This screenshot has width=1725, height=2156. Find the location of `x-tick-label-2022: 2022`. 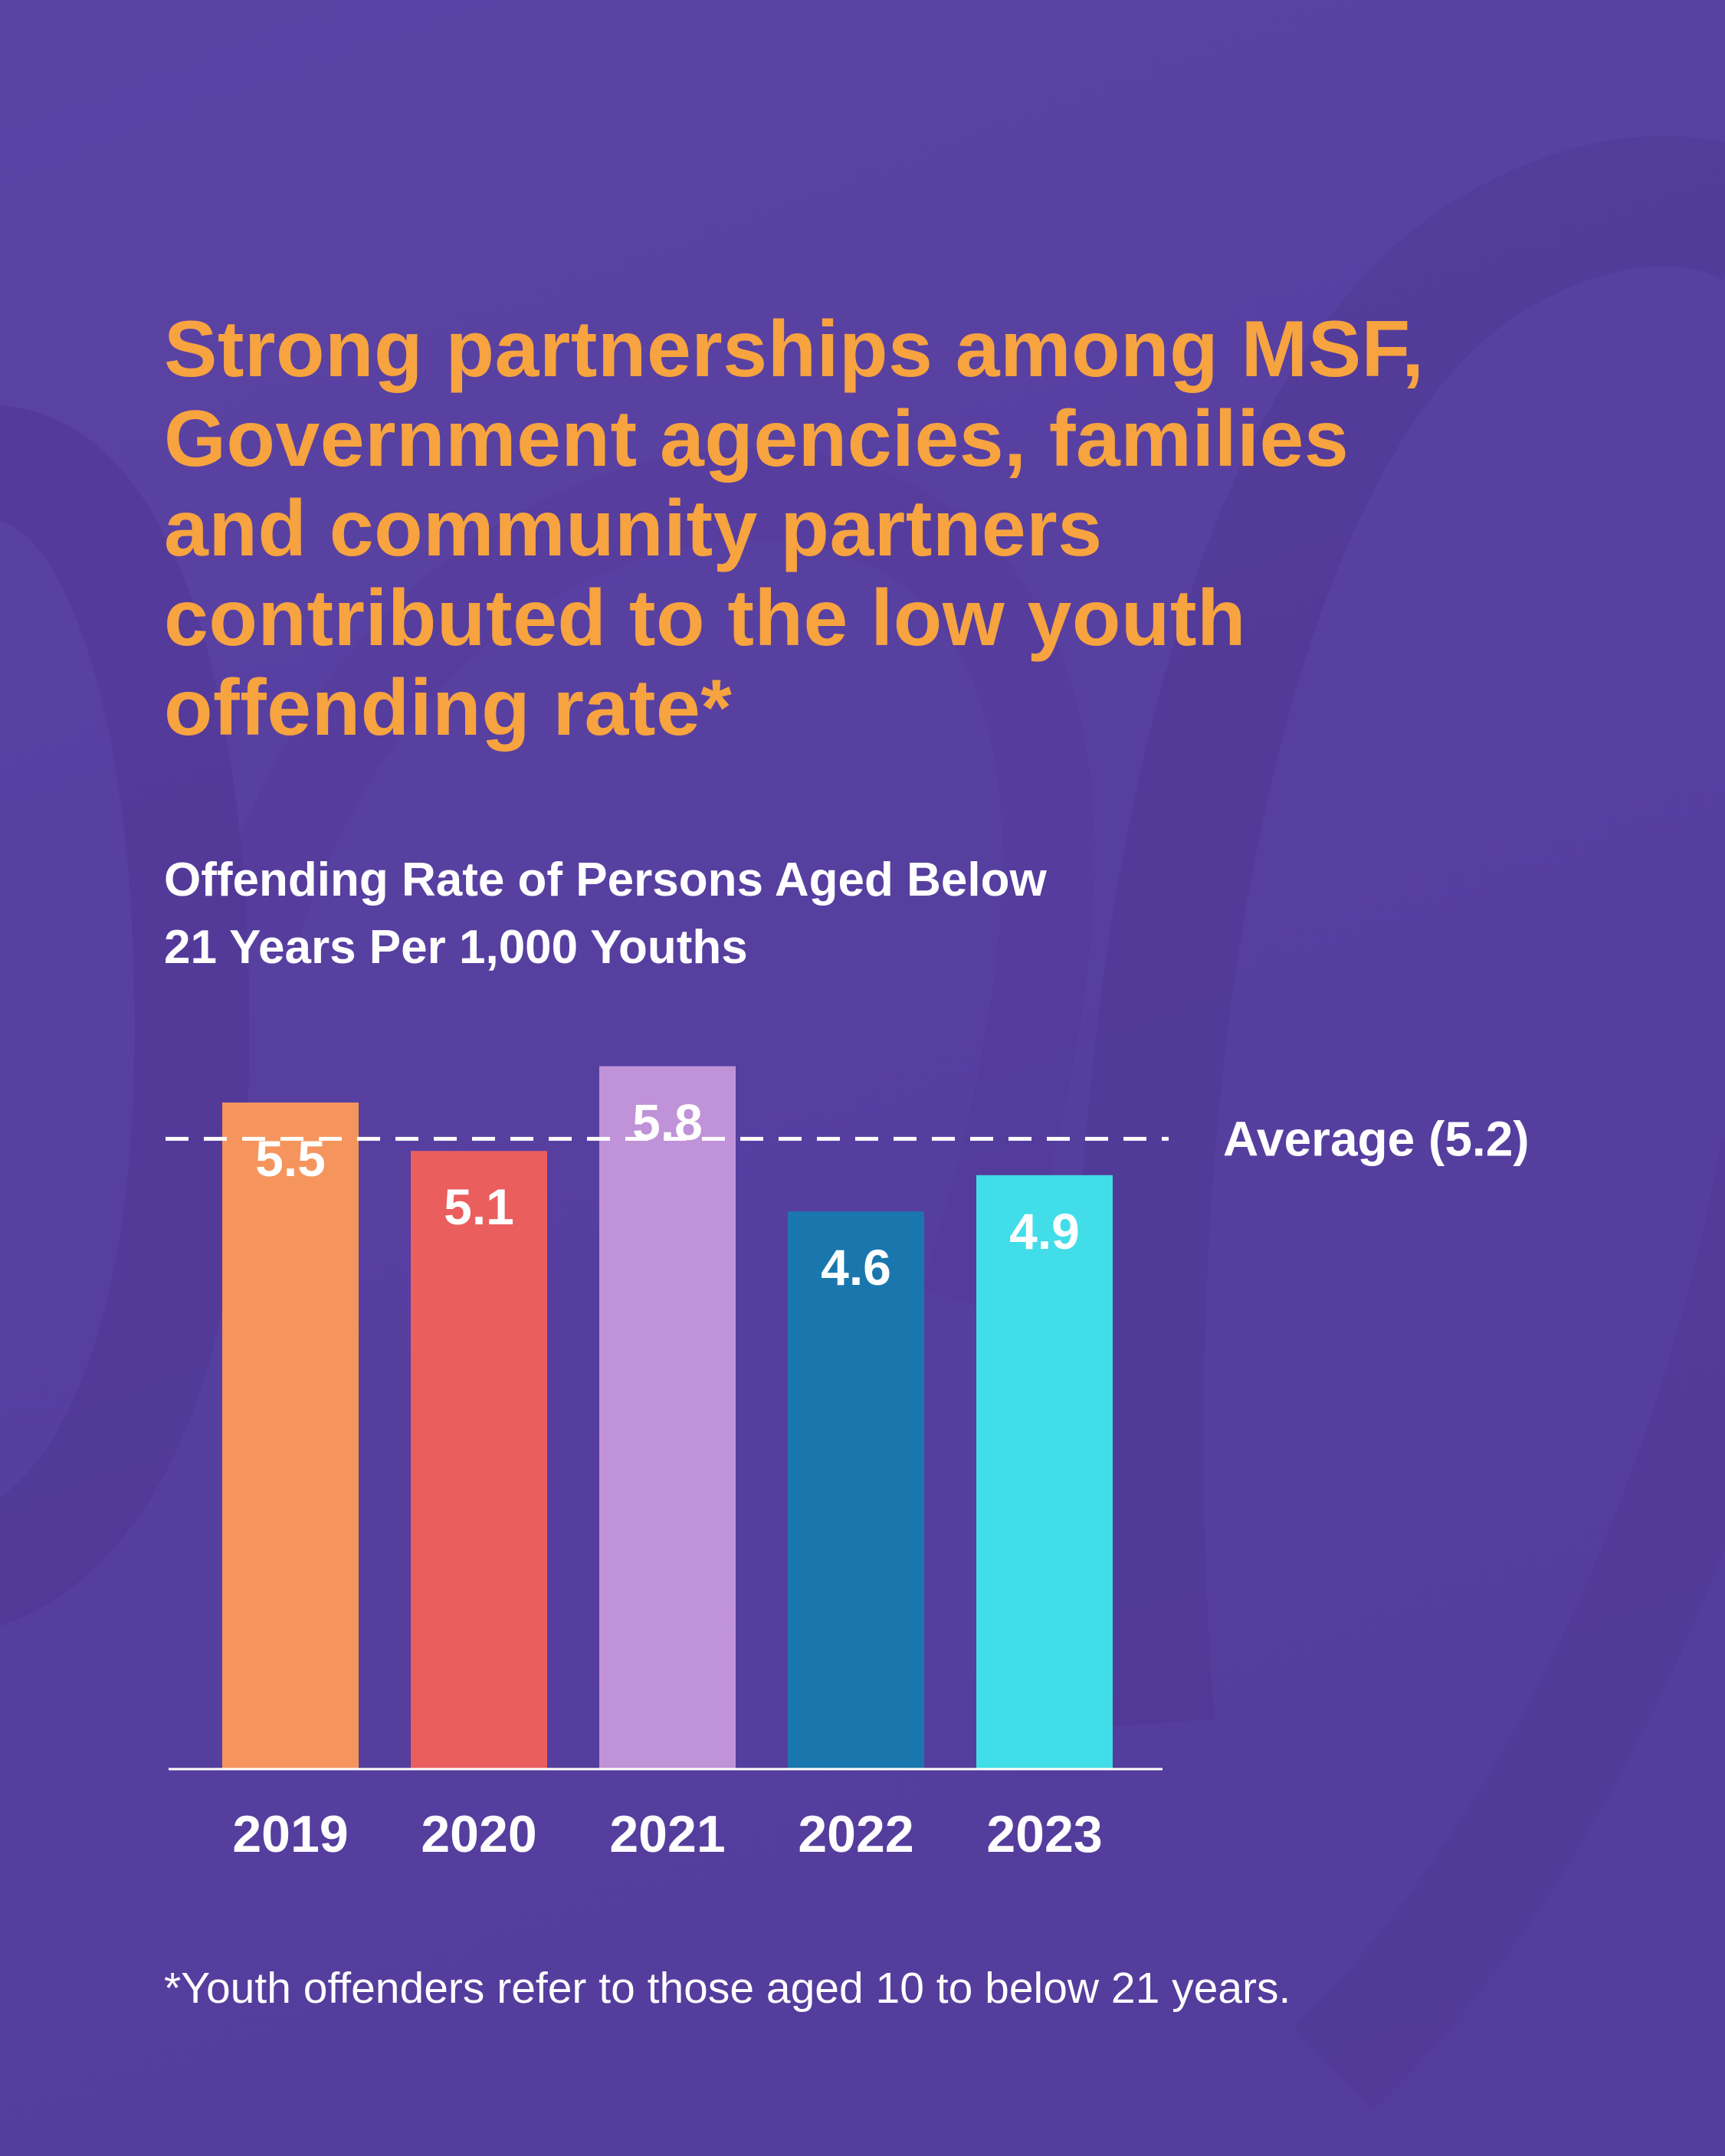

x-tick-label-2022: 2022 is located at coordinates (855, 1834).